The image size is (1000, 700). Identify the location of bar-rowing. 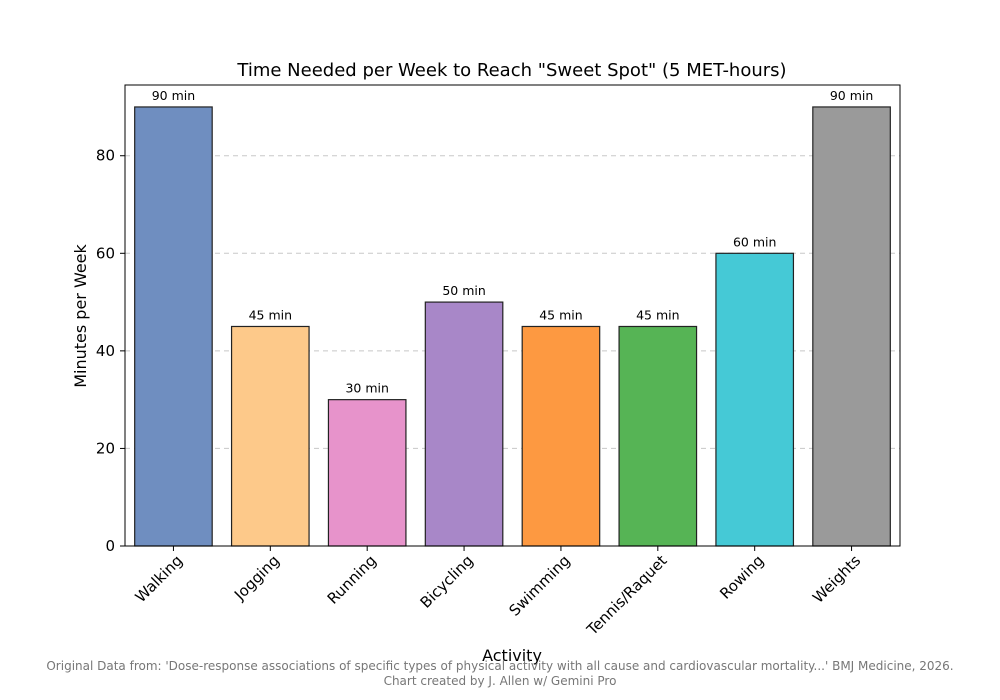
(755, 399).